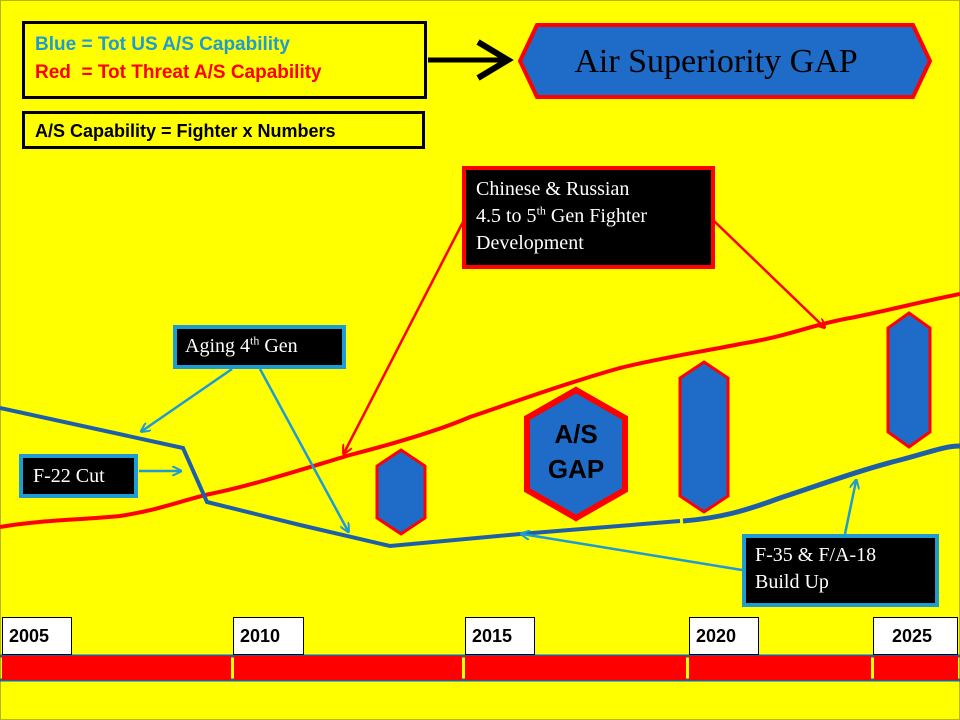  What do you see at coordinates (405, 336) in the screenshot?
I see `chinese-arrow-left` at bounding box center [405, 336].